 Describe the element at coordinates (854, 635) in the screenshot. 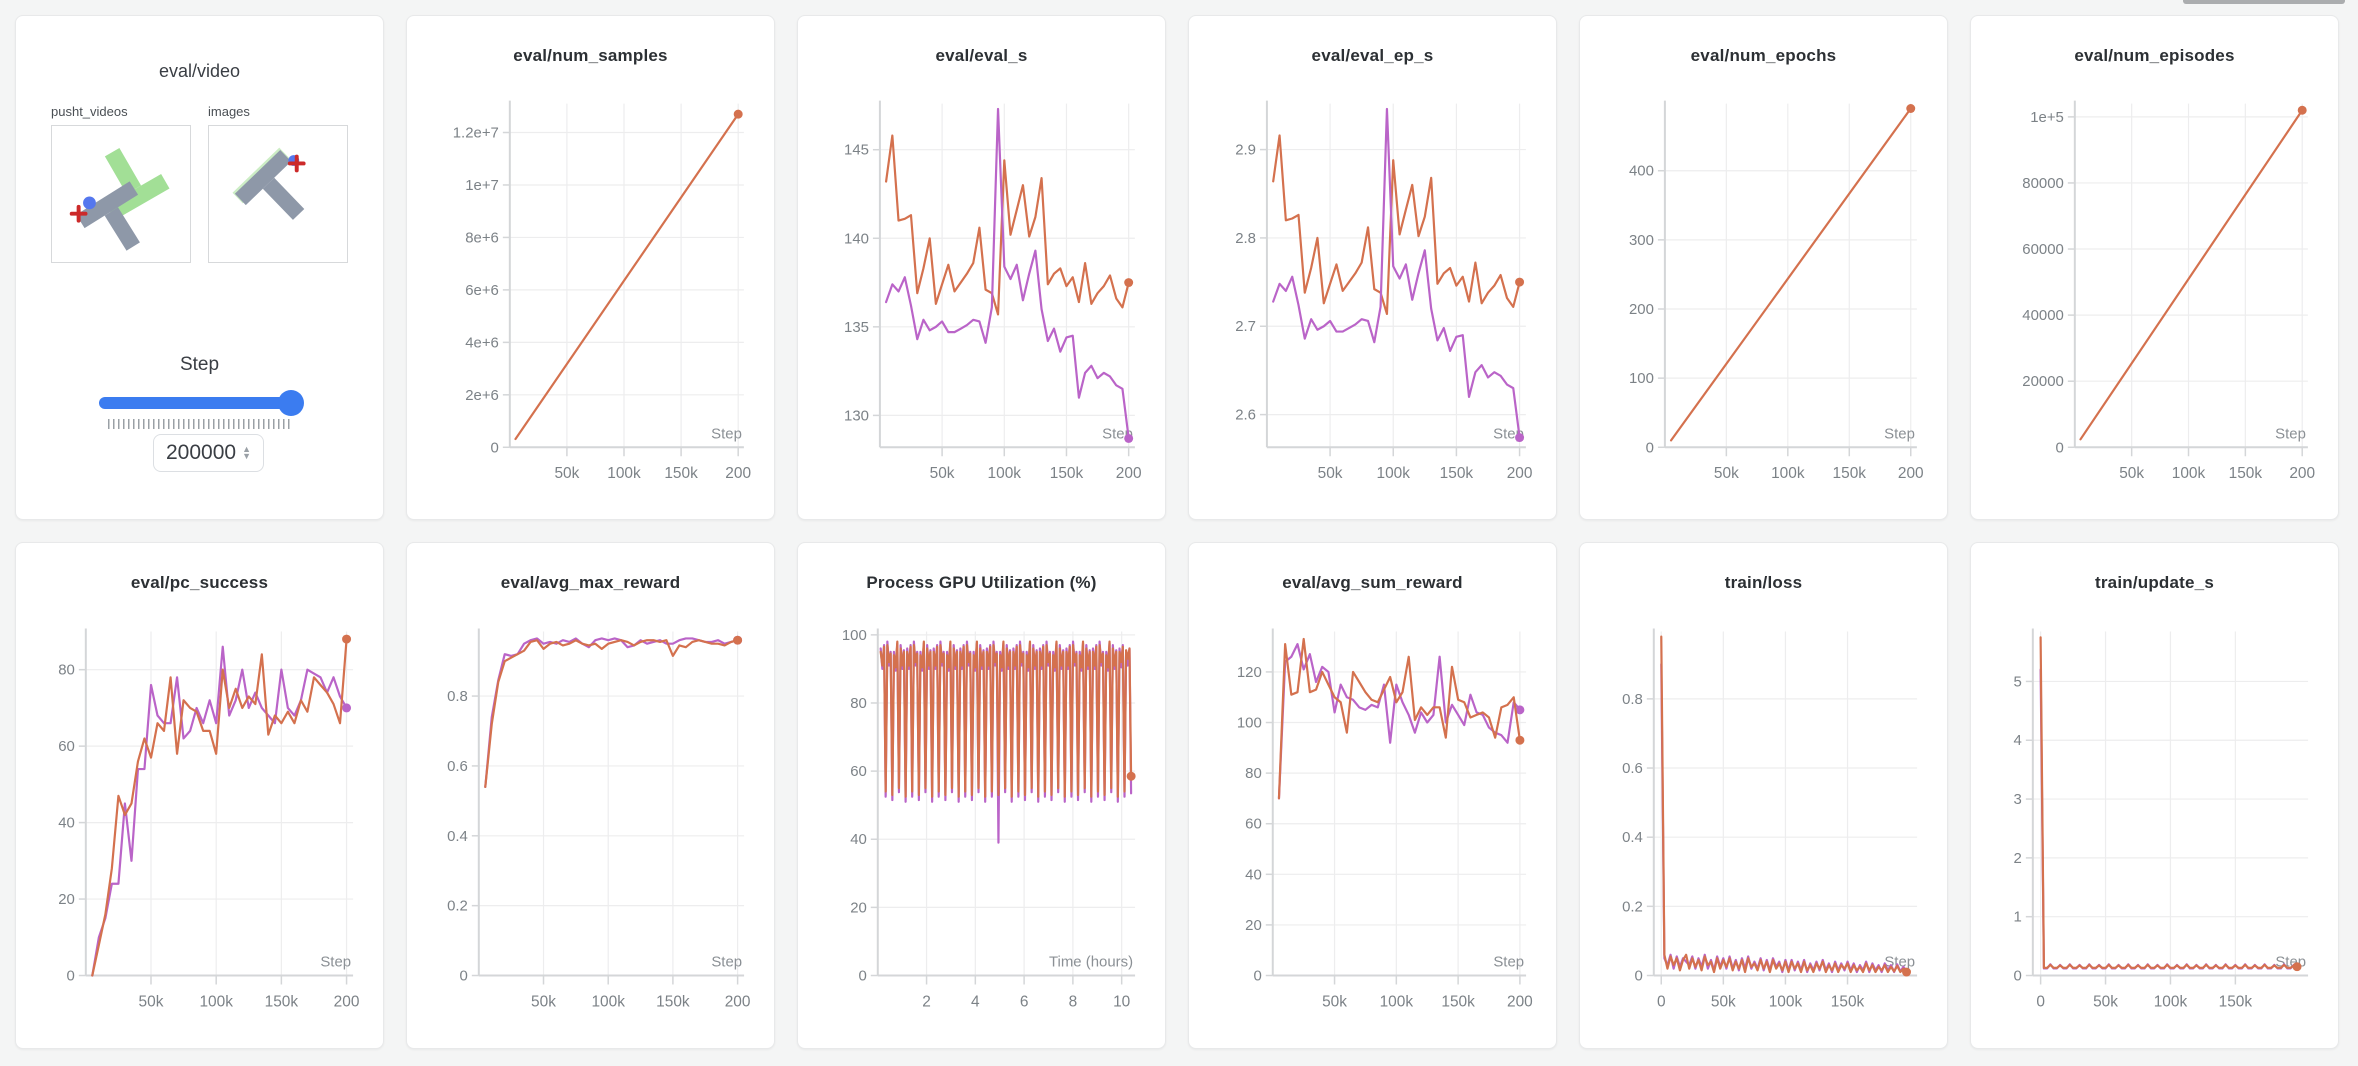

I see `svg-text: 100` at that location.